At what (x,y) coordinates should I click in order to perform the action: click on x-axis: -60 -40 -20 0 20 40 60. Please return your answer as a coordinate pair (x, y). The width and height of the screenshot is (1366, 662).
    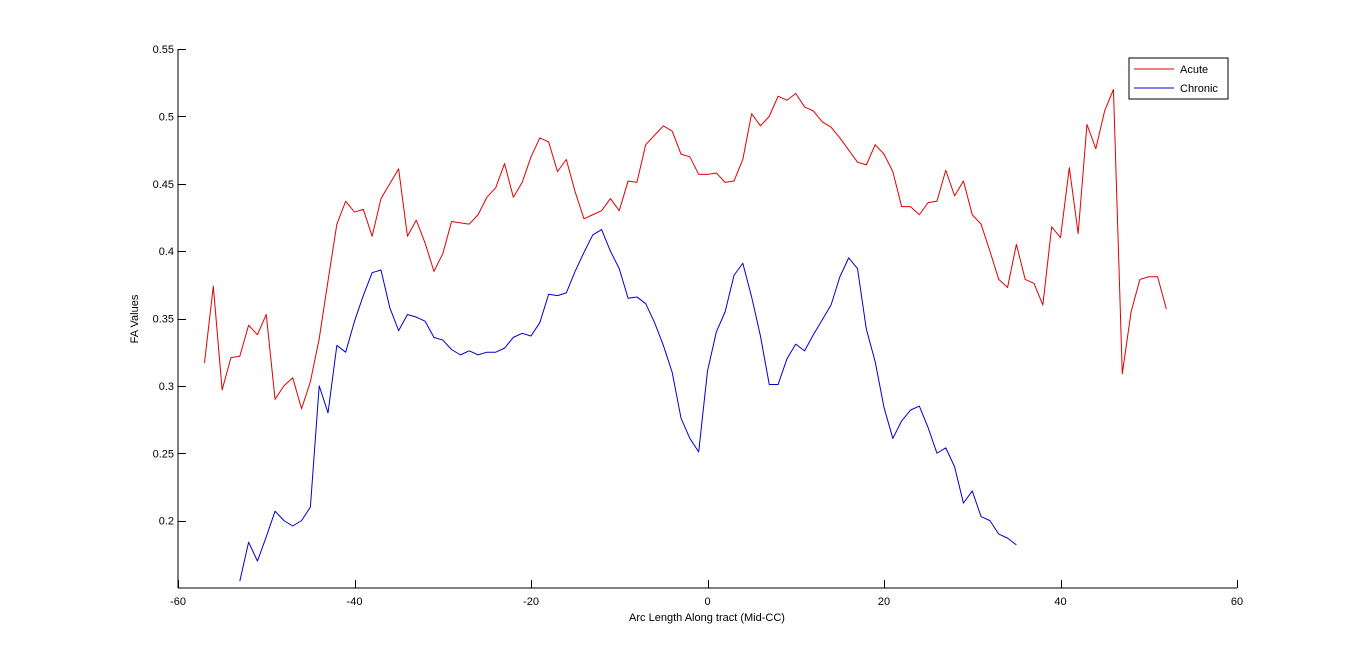
    Looking at the image, I should click on (706, 594).